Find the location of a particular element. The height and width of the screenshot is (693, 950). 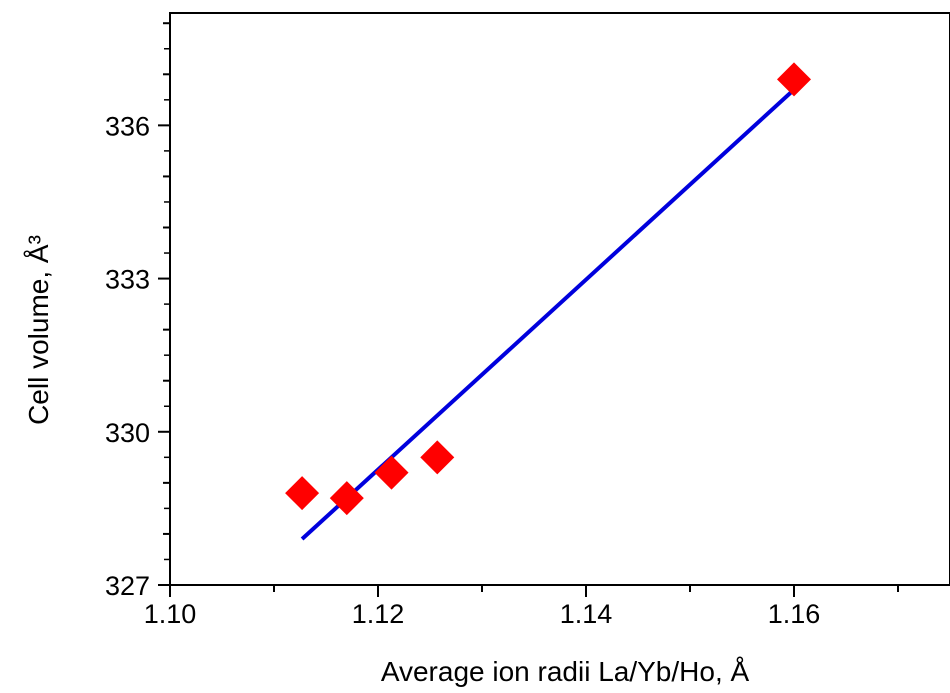

y-axis-title: Cell volume, Å³ is located at coordinates (38, 330).